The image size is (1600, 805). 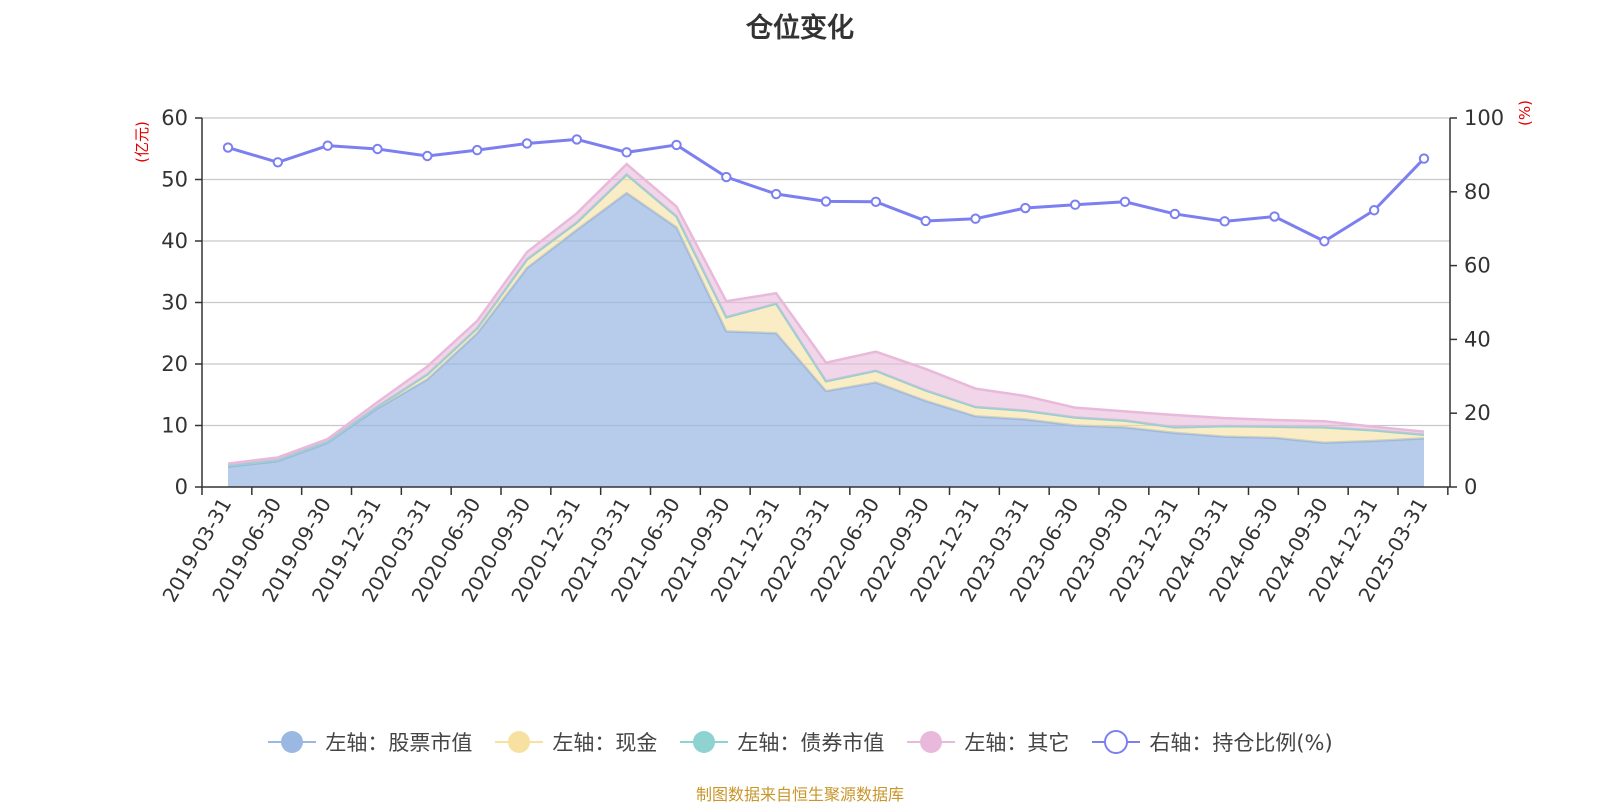 I want to click on legend-label: 左轴：现金, so click(x=605, y=743).